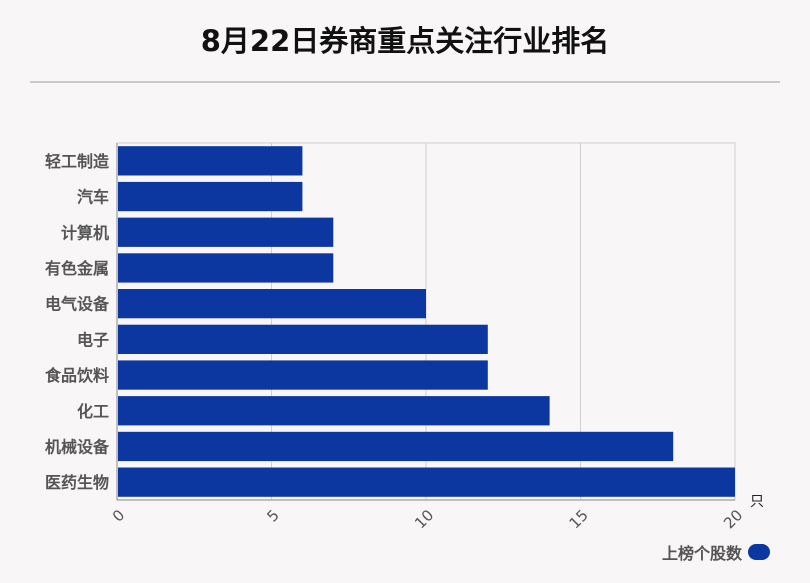 The height and width of the screenshot is (583, 810). What do you see at coordinates (77, 268) in the screenshot?
I see `y-category-label: 有色金属` at bounding box center [77, 268].